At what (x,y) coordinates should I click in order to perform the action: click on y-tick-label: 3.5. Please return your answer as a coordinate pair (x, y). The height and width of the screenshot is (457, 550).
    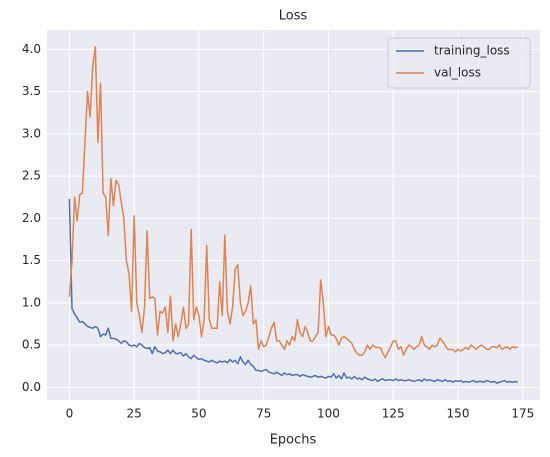
    Looking at the image, I should click on (31, 91).